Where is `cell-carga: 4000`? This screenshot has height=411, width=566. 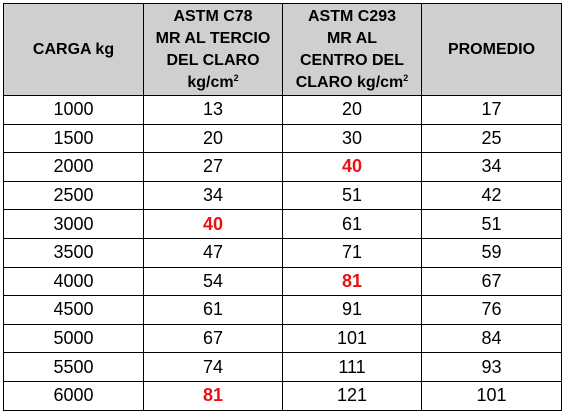 cell-carga: 4000 is located at coordinates (73, 281).